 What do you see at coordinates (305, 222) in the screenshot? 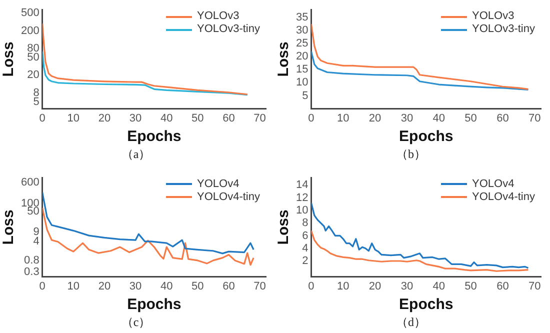
I see `y-tick-label: 8` at bounding box center [305, 222].